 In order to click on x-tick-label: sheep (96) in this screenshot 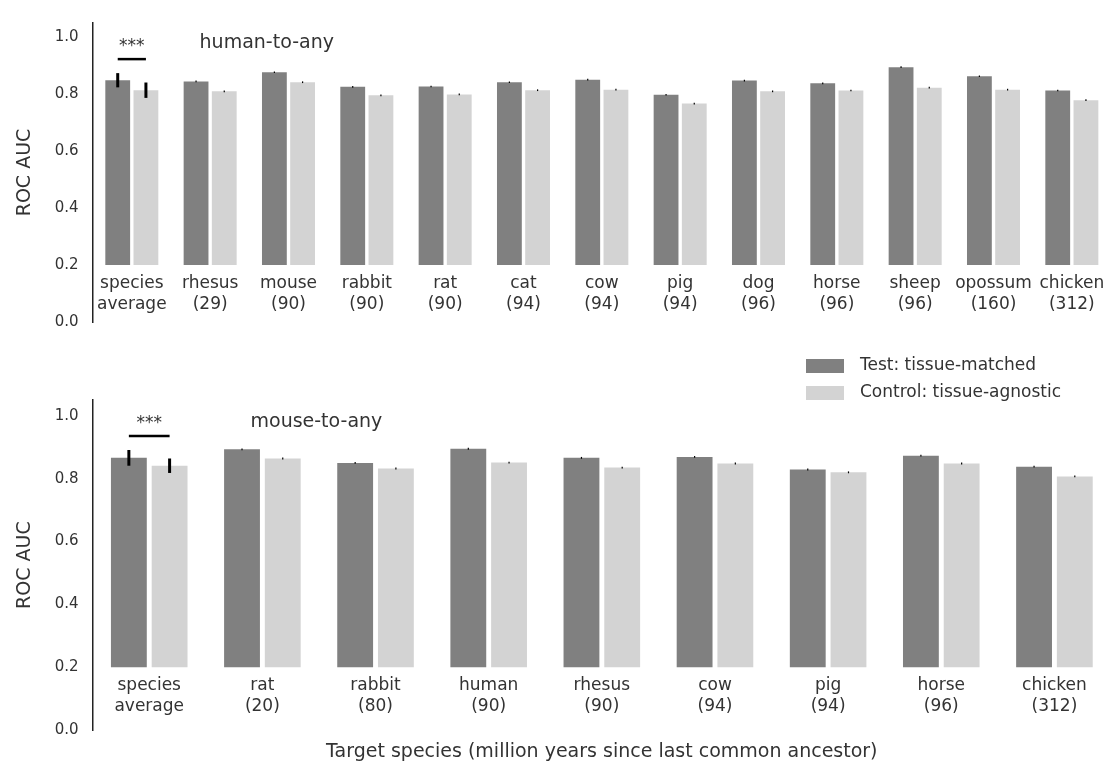, I will do `click(915, 292)`.